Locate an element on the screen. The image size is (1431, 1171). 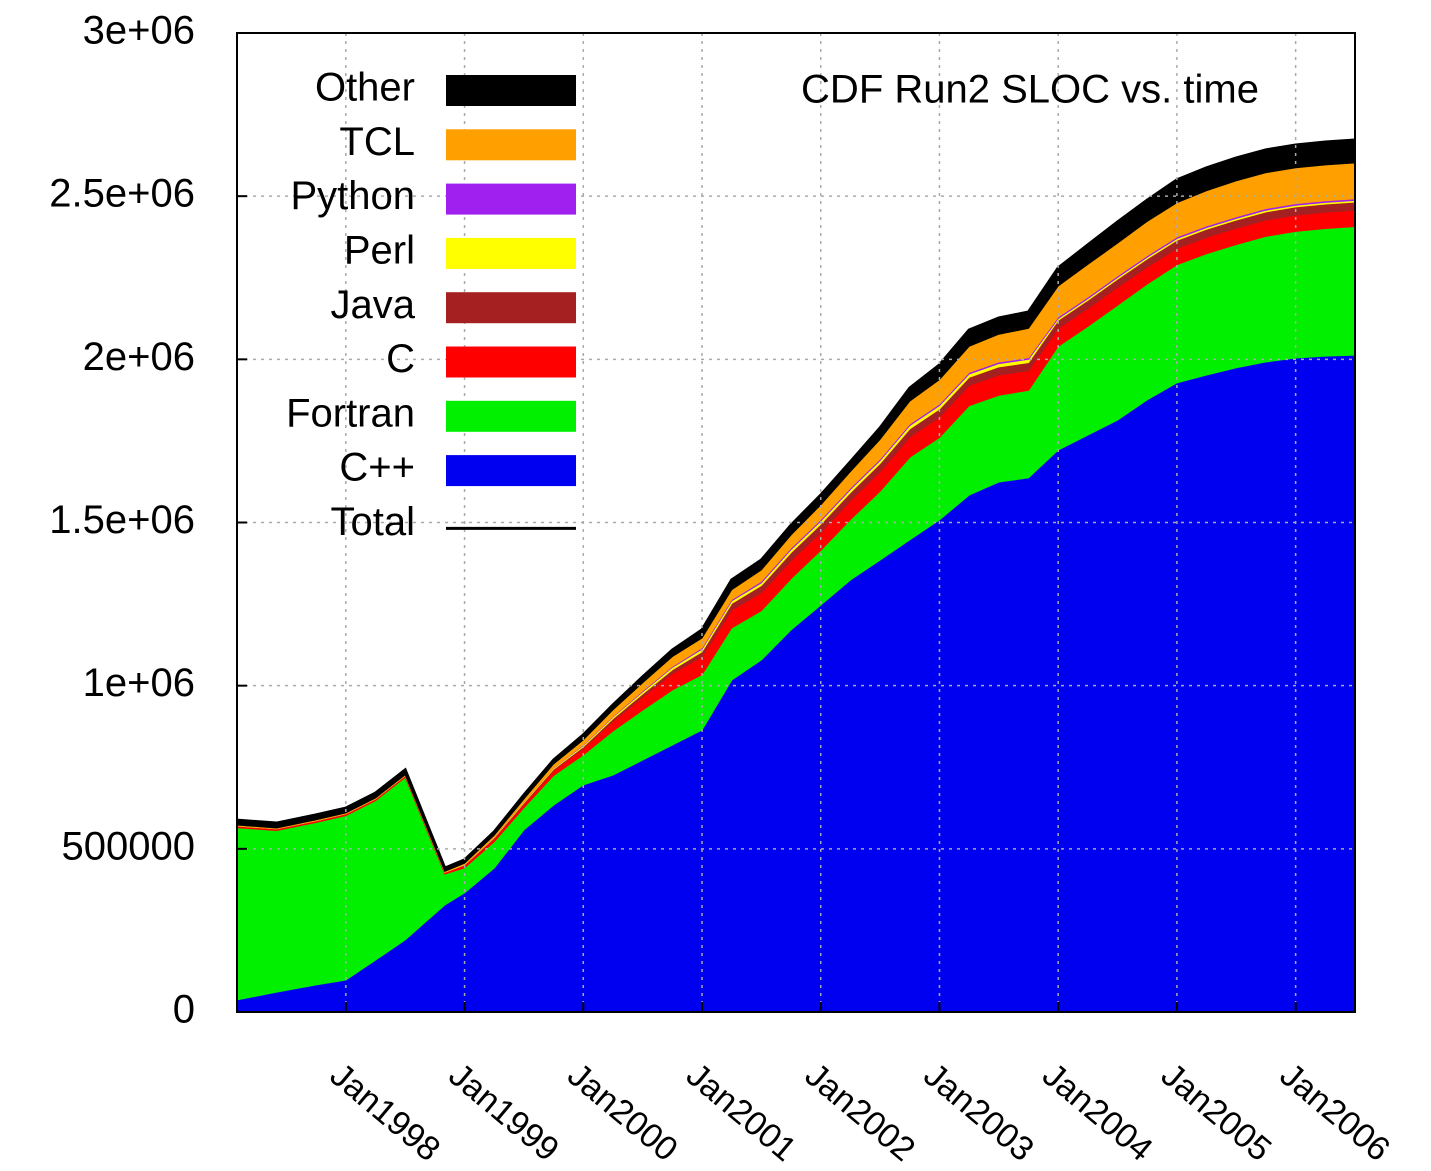
legend-label: Other is located at coordinates (365, 88).